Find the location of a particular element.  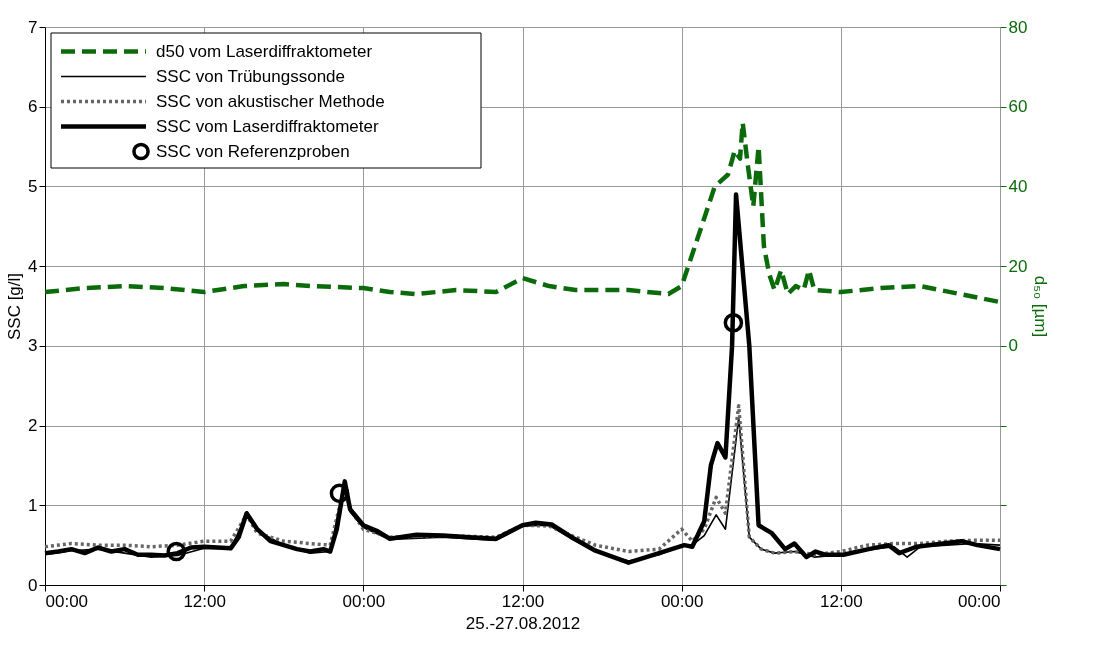

legend-label: SSC von akustischer Methode is located at coordinates (270, 101).